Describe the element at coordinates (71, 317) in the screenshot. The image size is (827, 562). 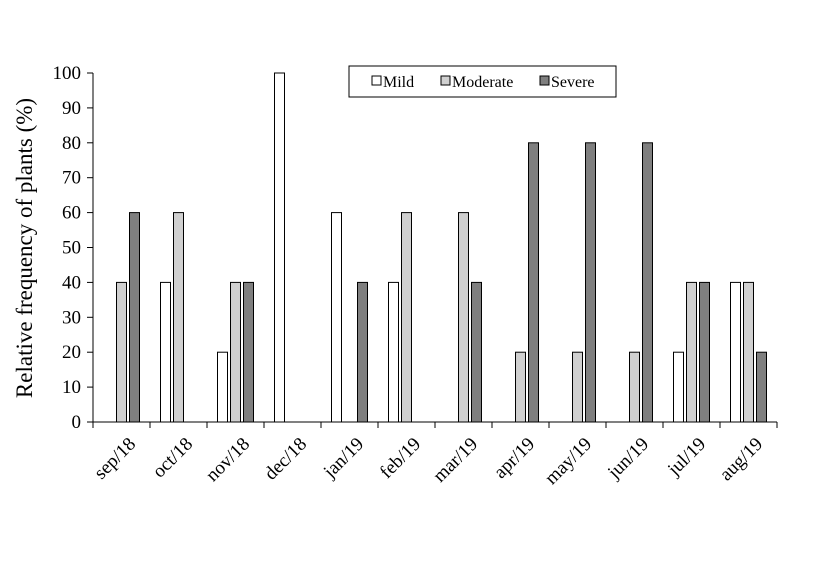
I see `y-tick-label: 30` at that location.